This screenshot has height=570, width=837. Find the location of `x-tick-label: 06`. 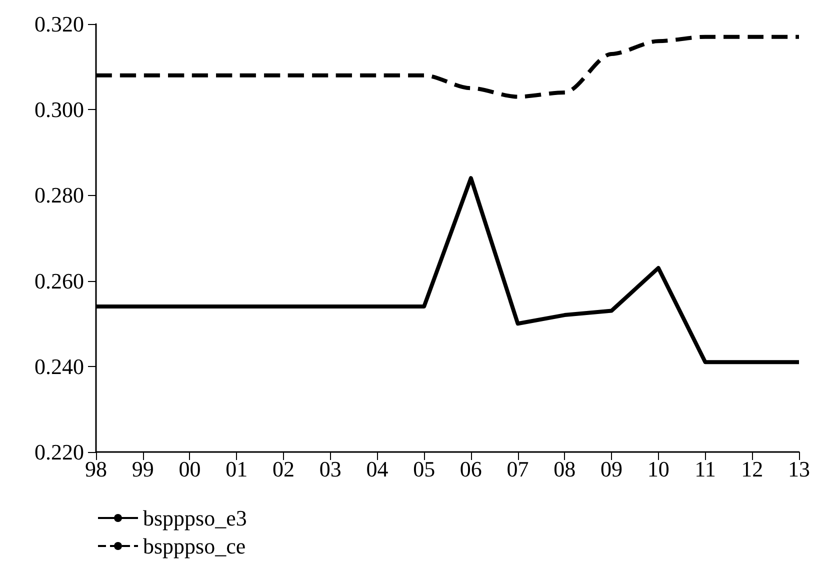

x-tick-label: 06 is located at coordinates (471, 469).